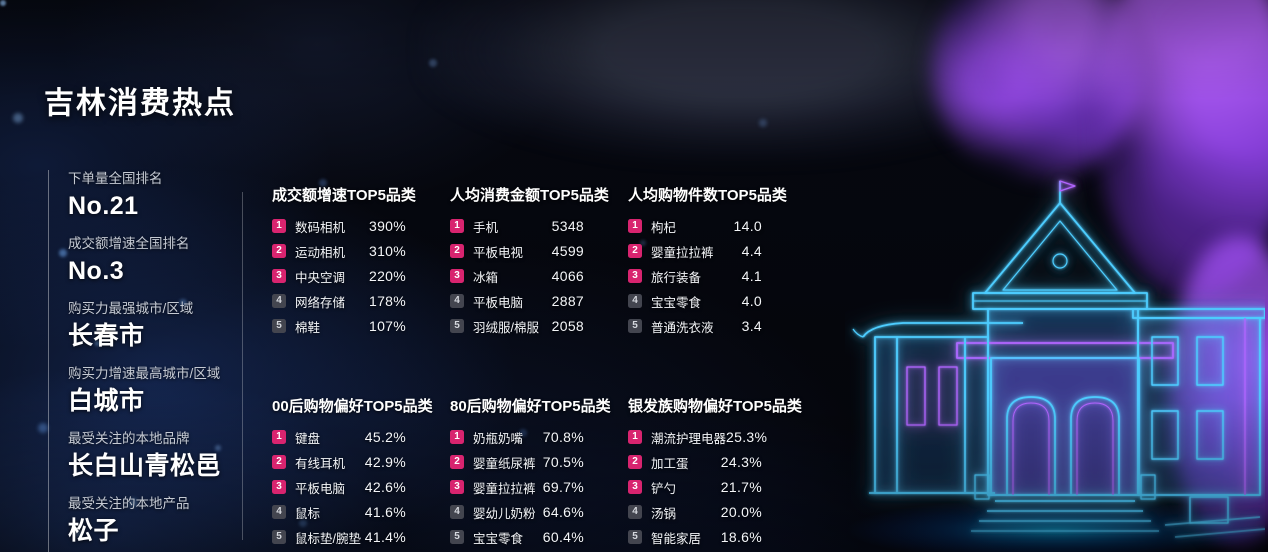 This screenshot has width=1268, height=552. What do you see at coordinates (563, 437) in the screenshot?
I see `category-value: 70.8%` at bounding box center [563, 437].